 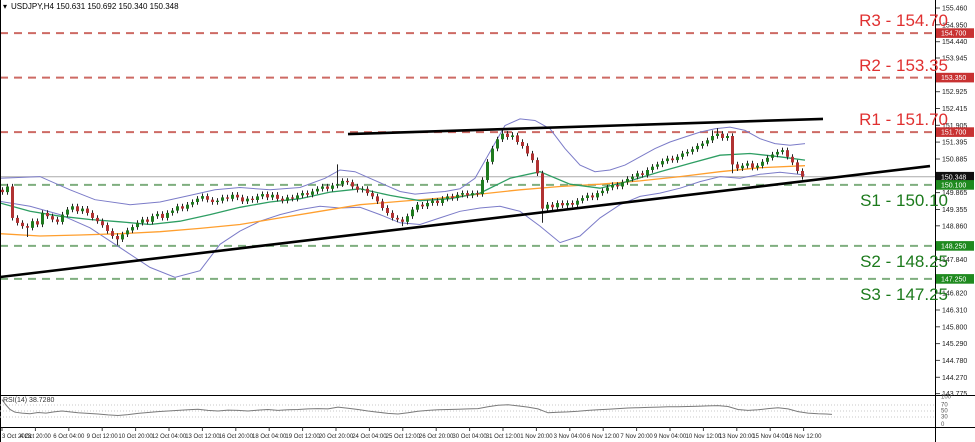 I want to click on price-axis-label: 148.860, so click(x=954, y=226).